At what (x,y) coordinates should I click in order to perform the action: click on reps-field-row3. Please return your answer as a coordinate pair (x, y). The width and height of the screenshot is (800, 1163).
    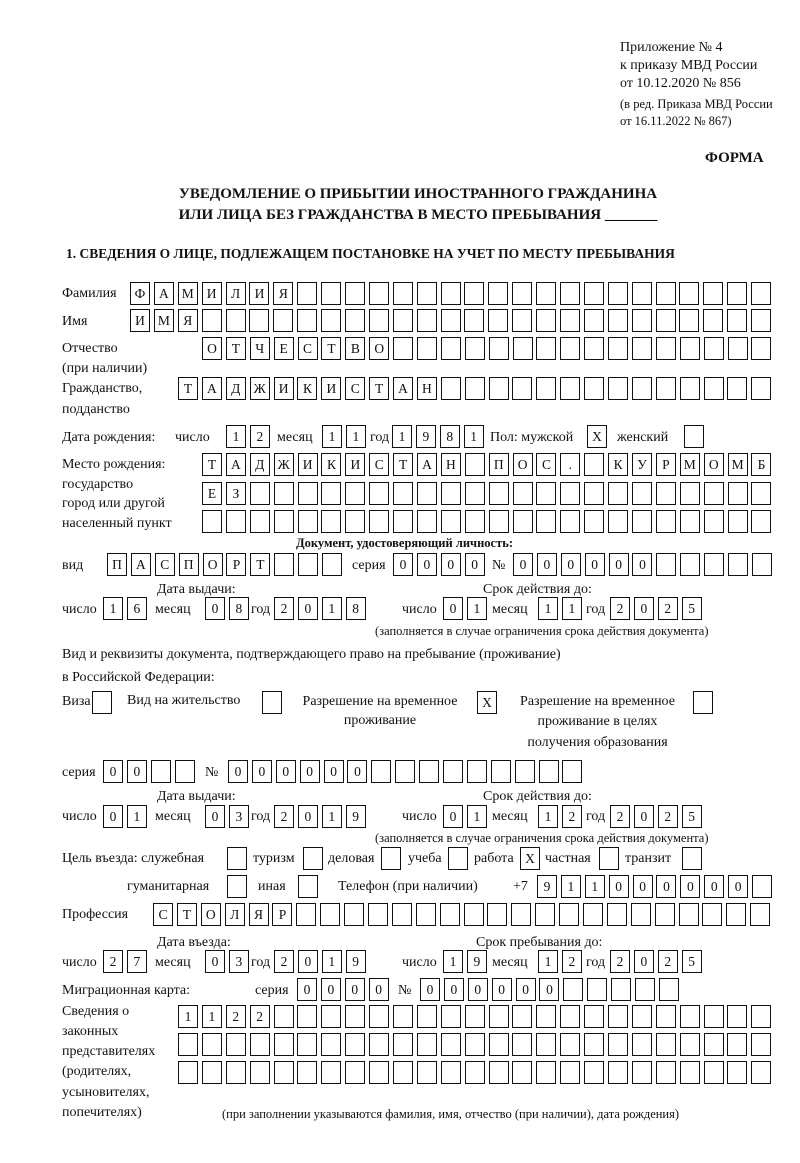
    Looking at the image, I should click on (475, 1072).